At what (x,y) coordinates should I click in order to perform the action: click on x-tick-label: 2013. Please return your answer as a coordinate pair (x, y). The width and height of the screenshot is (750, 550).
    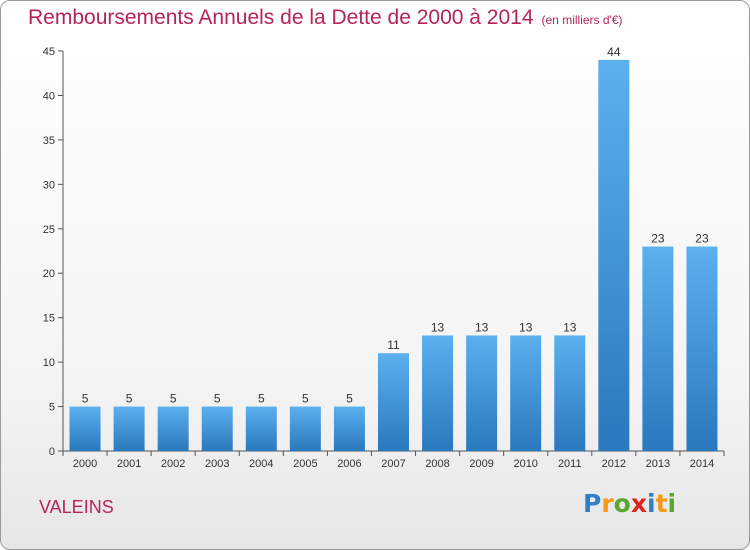
    Looking at the image, I should click on (658, 464).